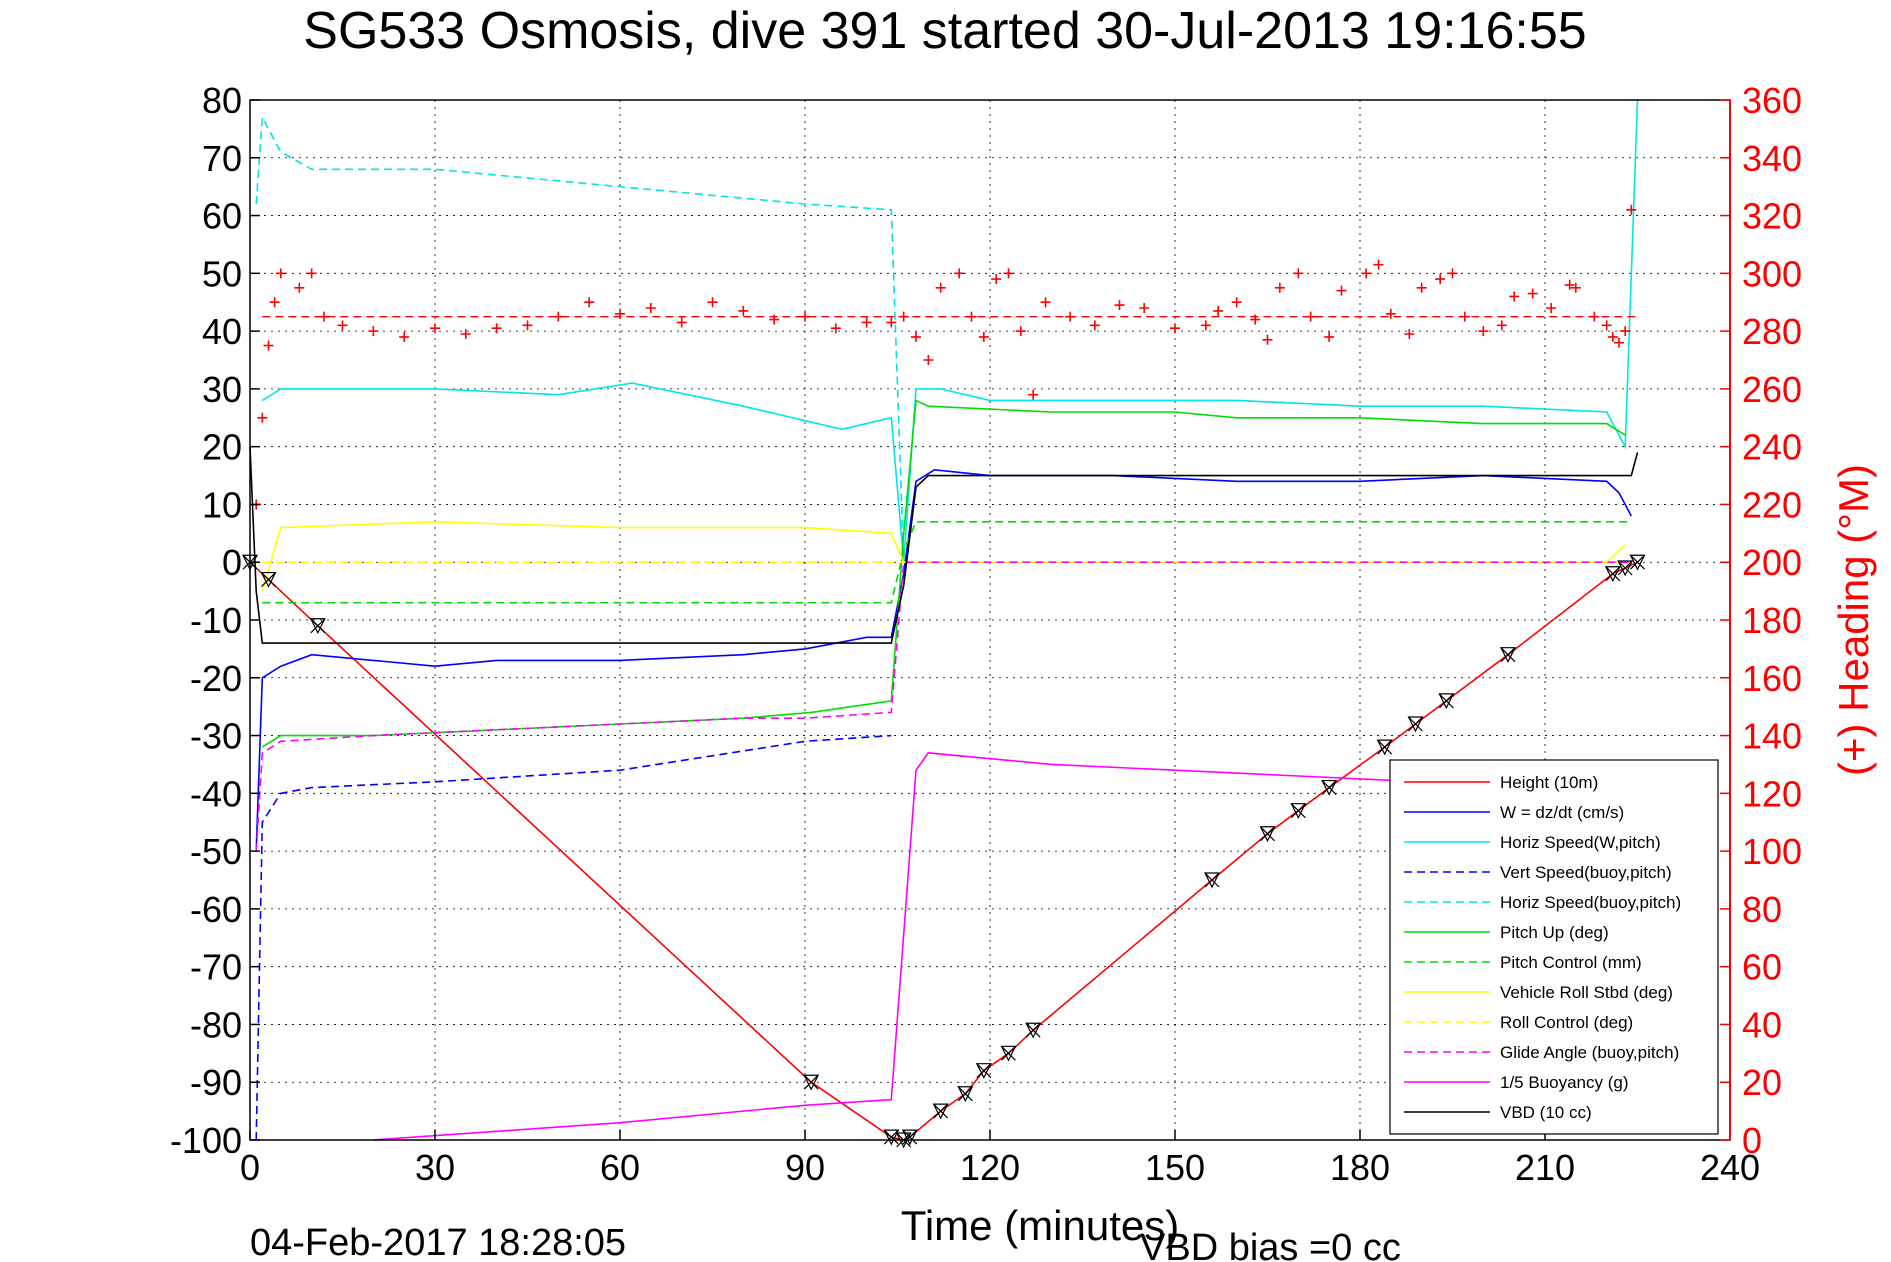  I want to click on y2-tick-label: 40, so click(1762, 1024).